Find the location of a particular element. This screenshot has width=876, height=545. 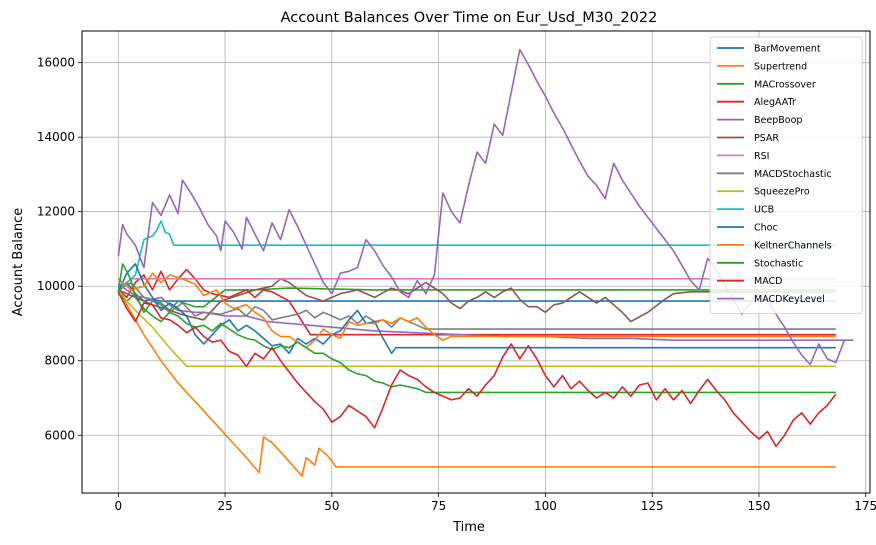

y-axis-ticks: 6000 8000 10000 12000 14000 16000 is located at coordinates (59, 249).